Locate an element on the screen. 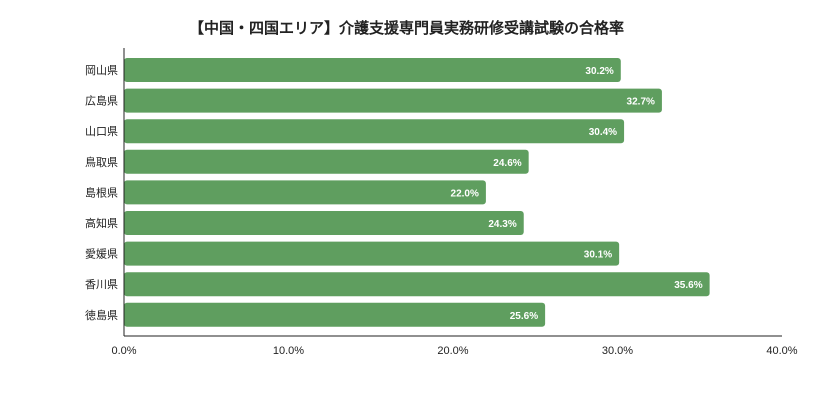  data-label: 32.7% is located at coordinates (641, 102).